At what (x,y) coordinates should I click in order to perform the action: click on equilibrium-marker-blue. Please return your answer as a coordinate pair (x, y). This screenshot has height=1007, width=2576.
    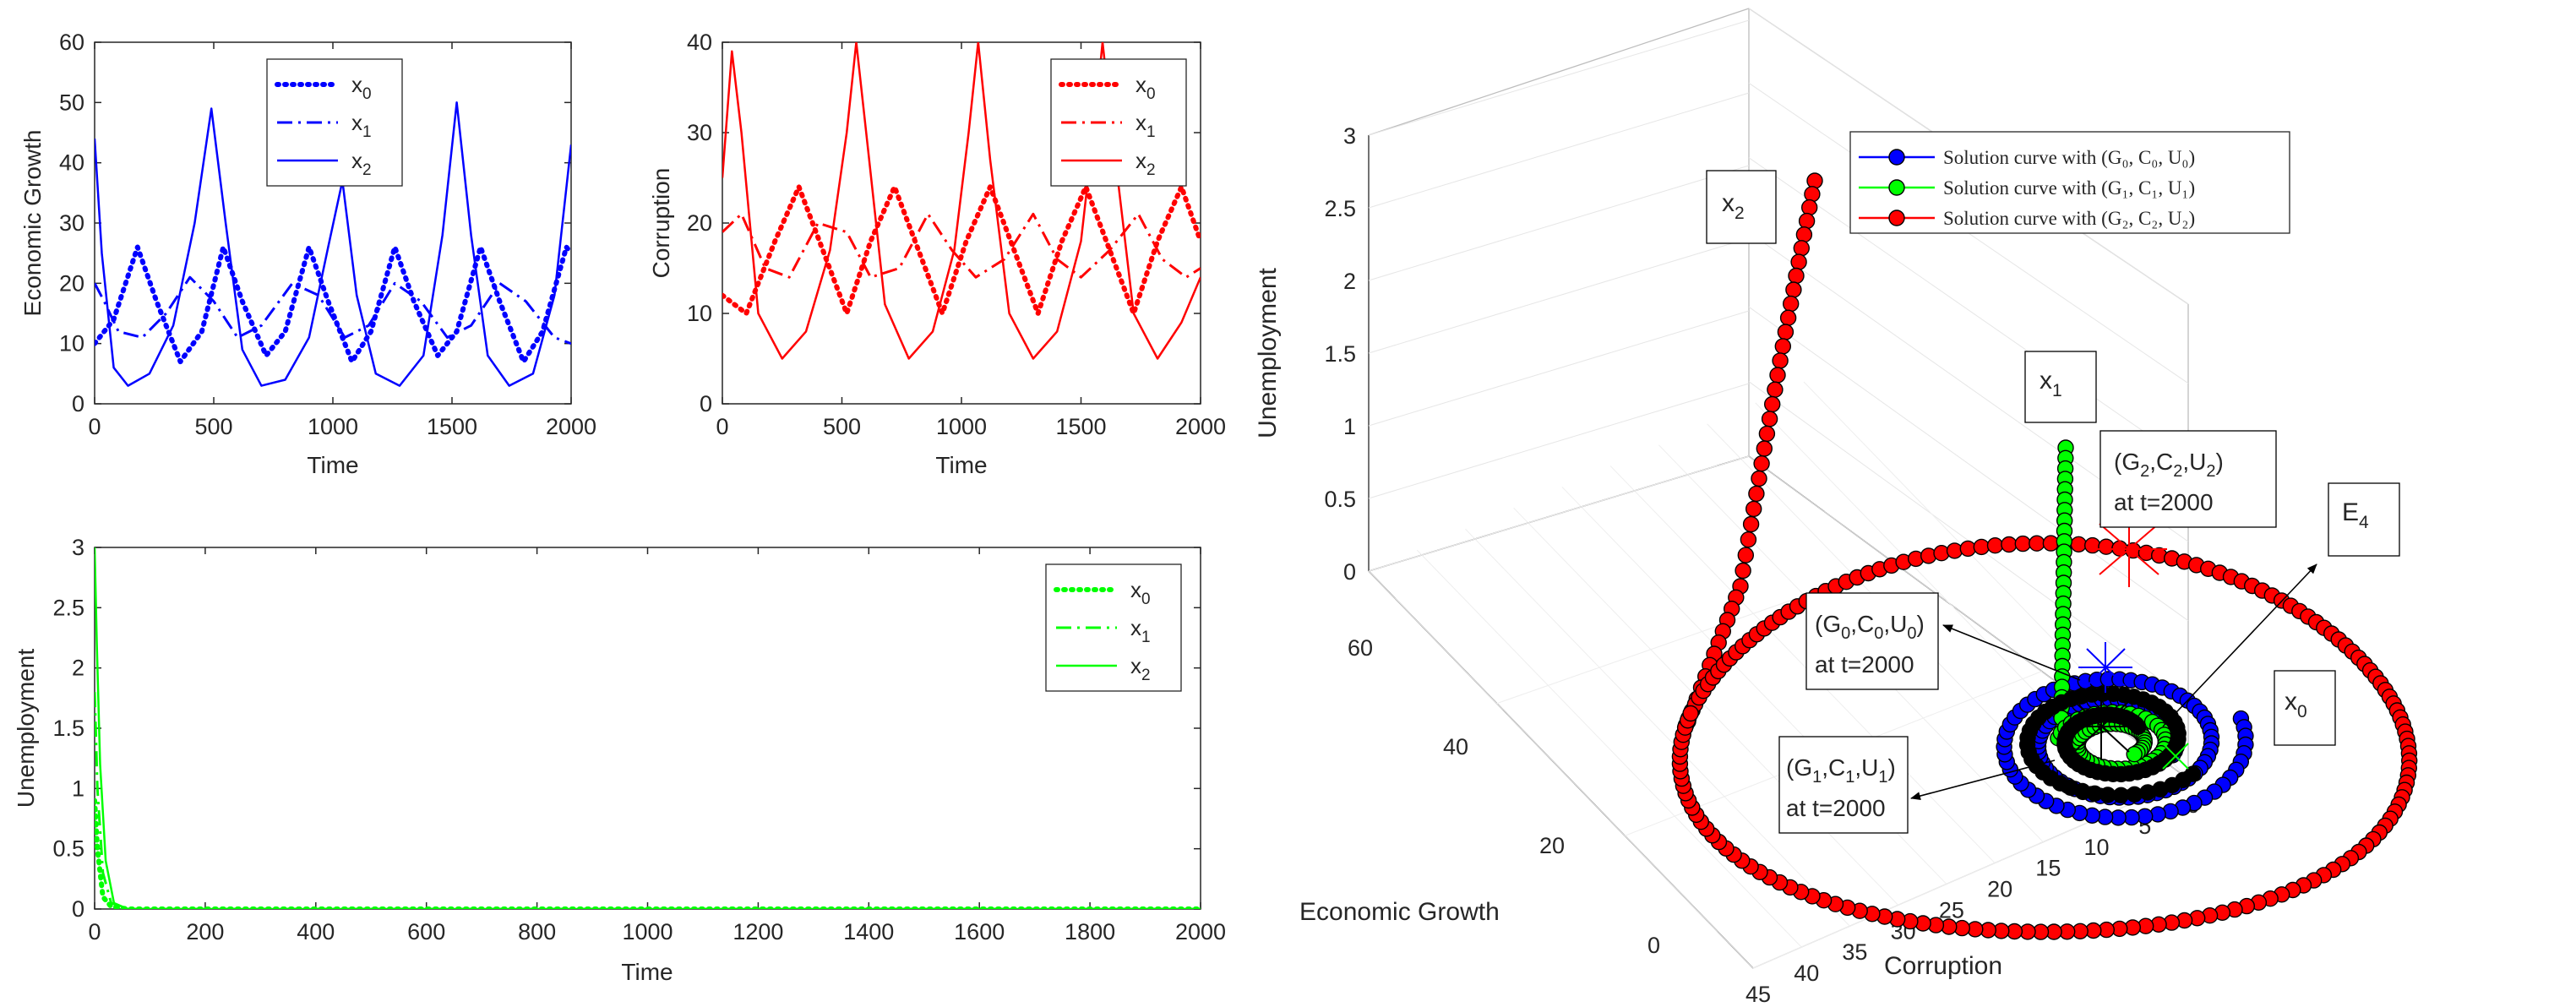
    Looking at the image, I should click on (2105, 667).